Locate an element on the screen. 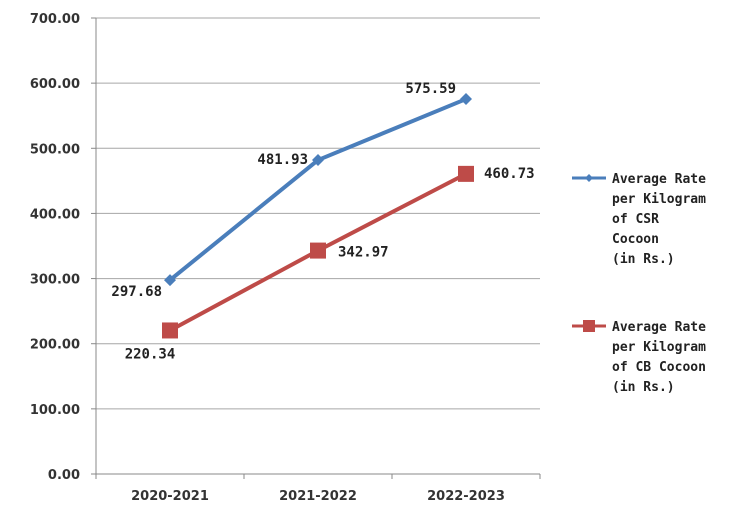  x-tick-label: 2021-2022 is located at coordinates (318, 496).